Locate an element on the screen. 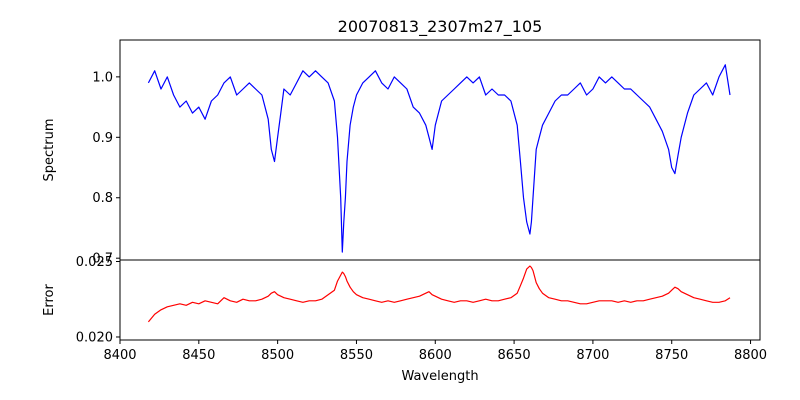  x-tick-label: 8400 is located at coordinates (119, 355).